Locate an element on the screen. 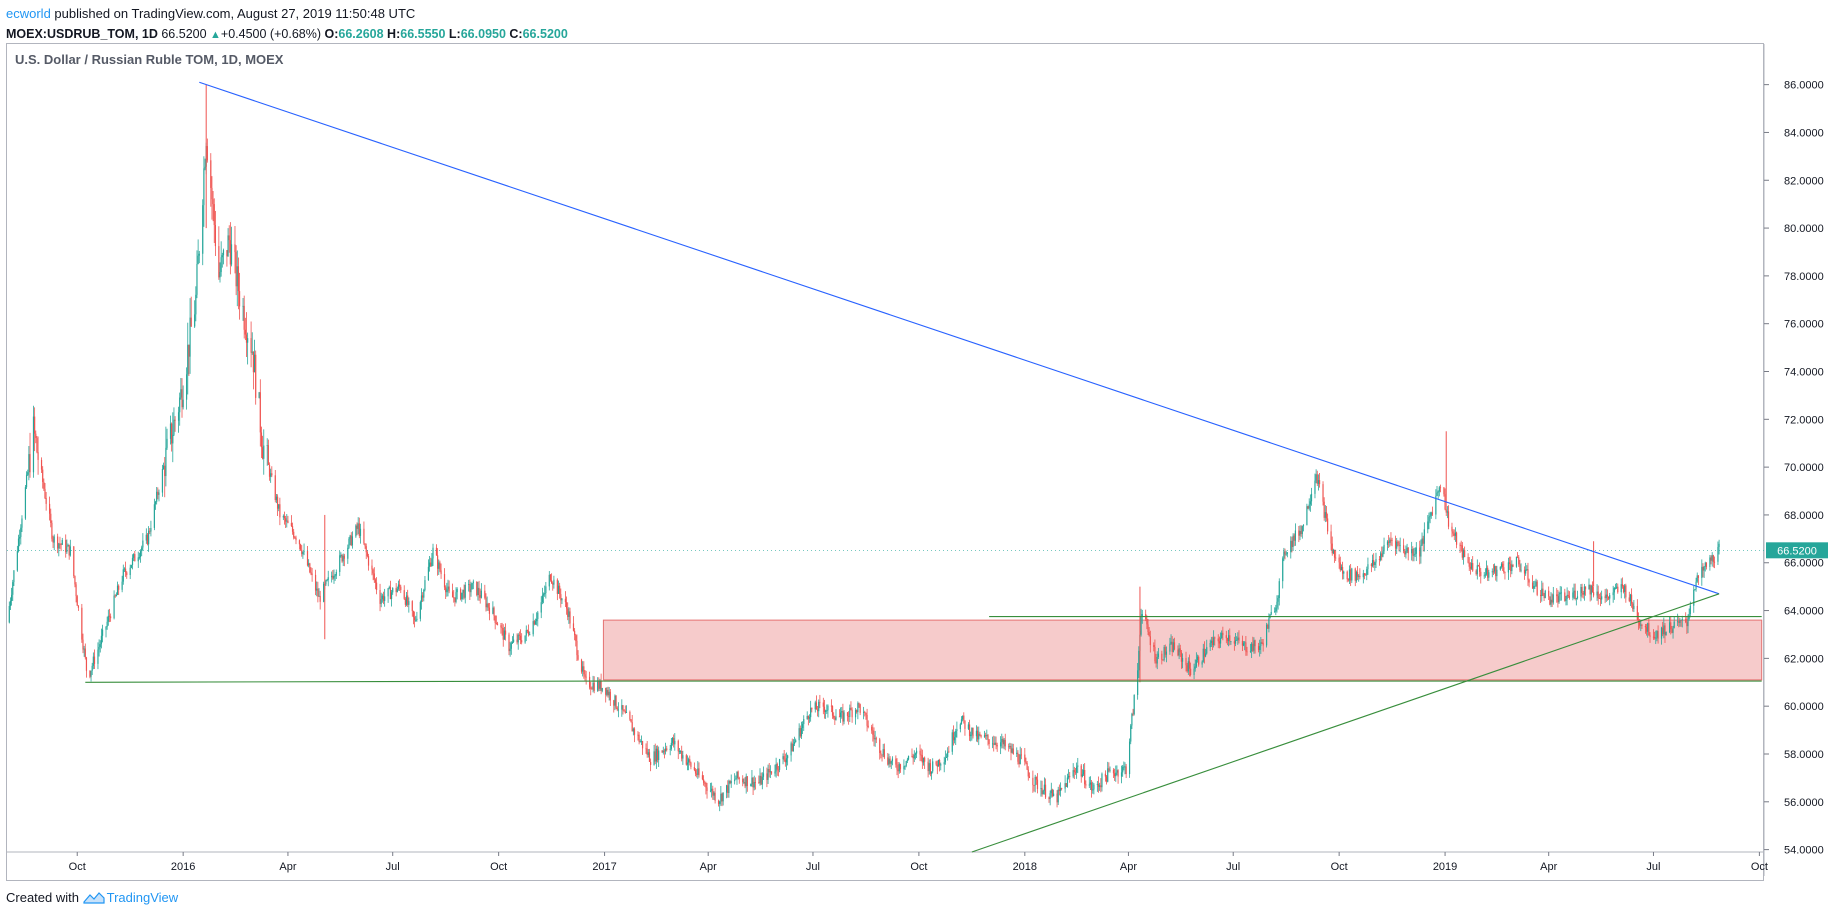 The image size is (1828, 916). high-label: H: is located at coordinates (394, 34).